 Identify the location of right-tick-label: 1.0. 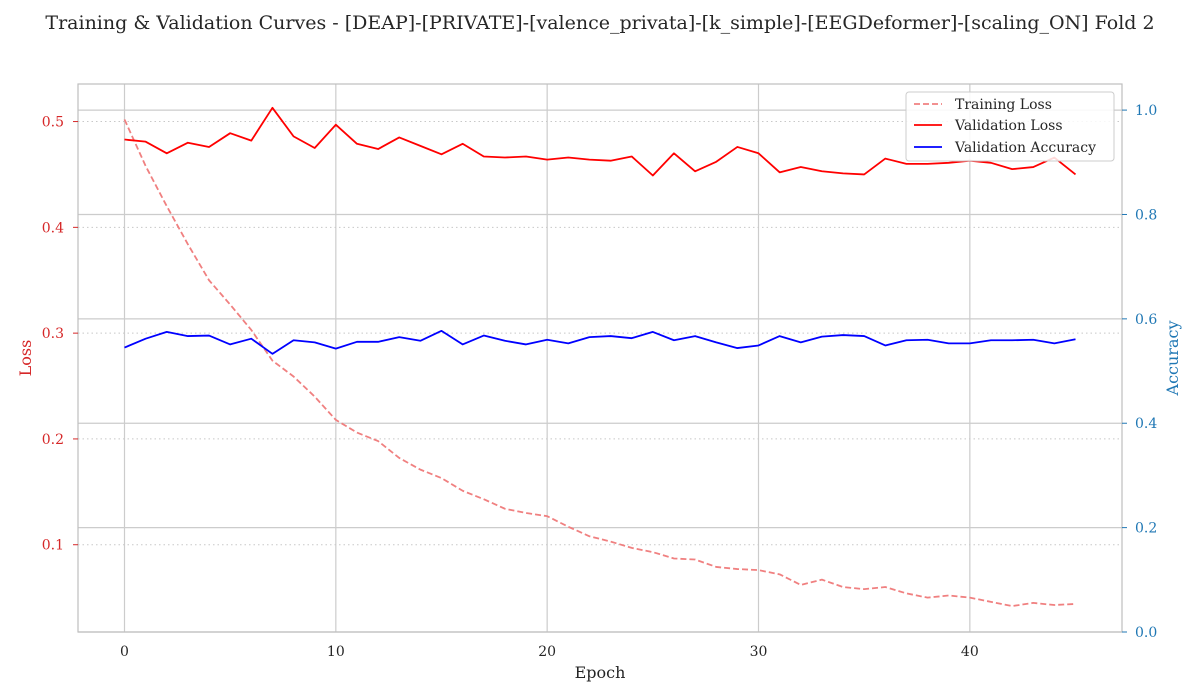
(1146, 111).